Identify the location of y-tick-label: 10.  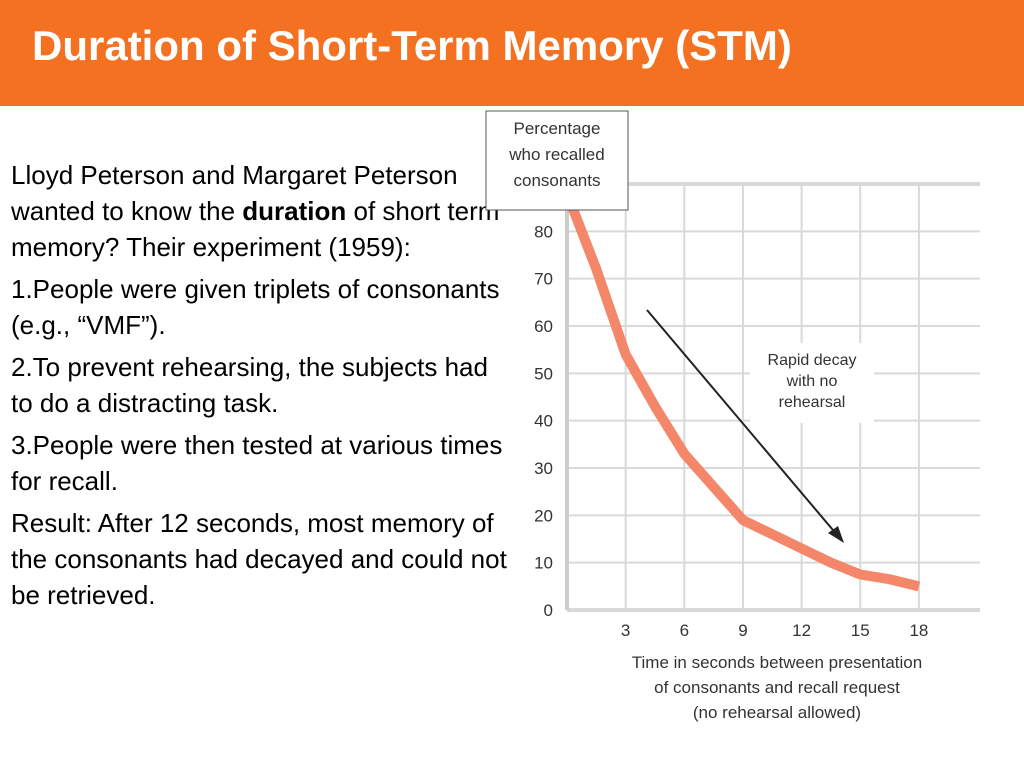
(543, 563).